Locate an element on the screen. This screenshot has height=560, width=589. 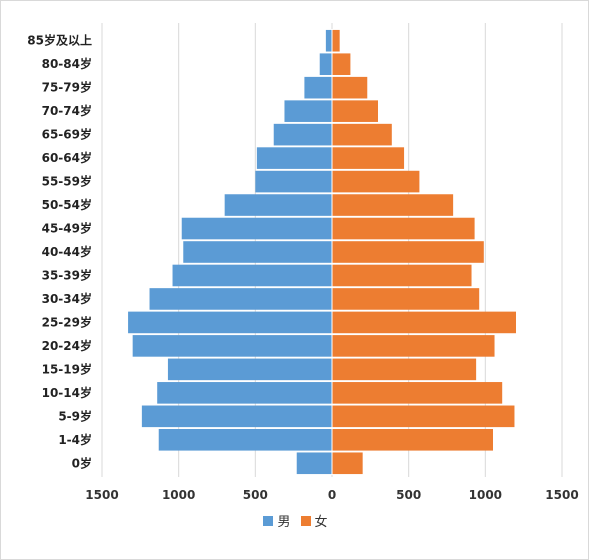
x-tick-label: 0 is located at coordinates (332, 495).